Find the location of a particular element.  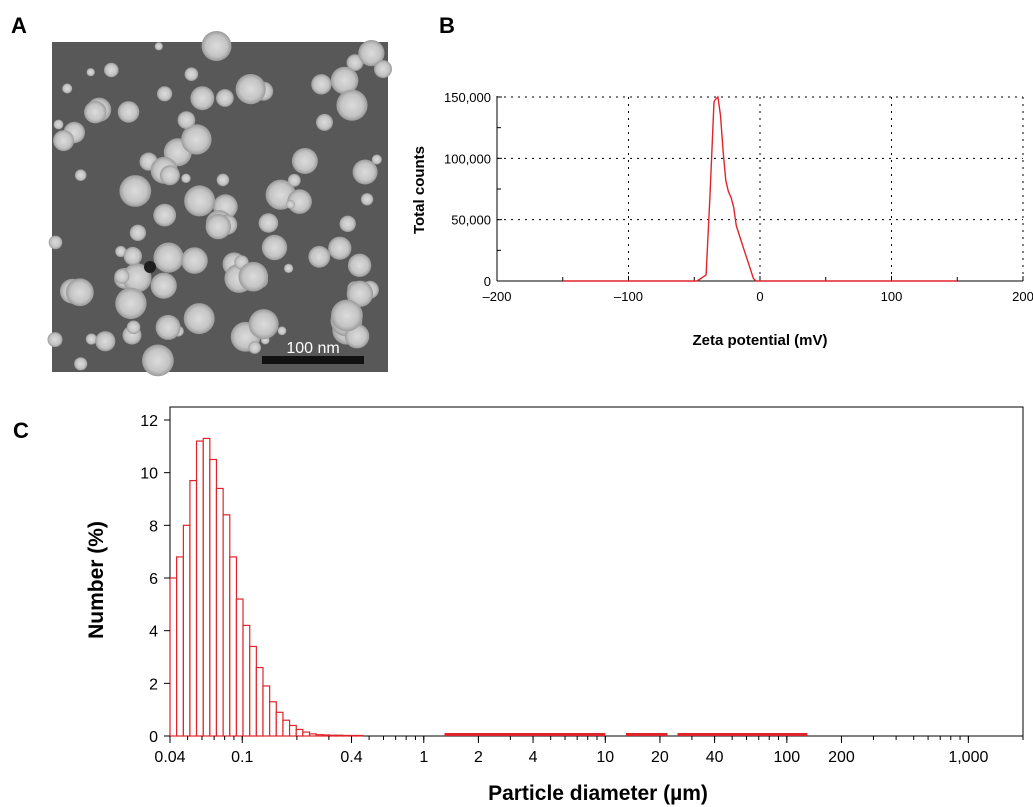

zeta-x-tick-label: –200 is located at coordinates (497, 296).